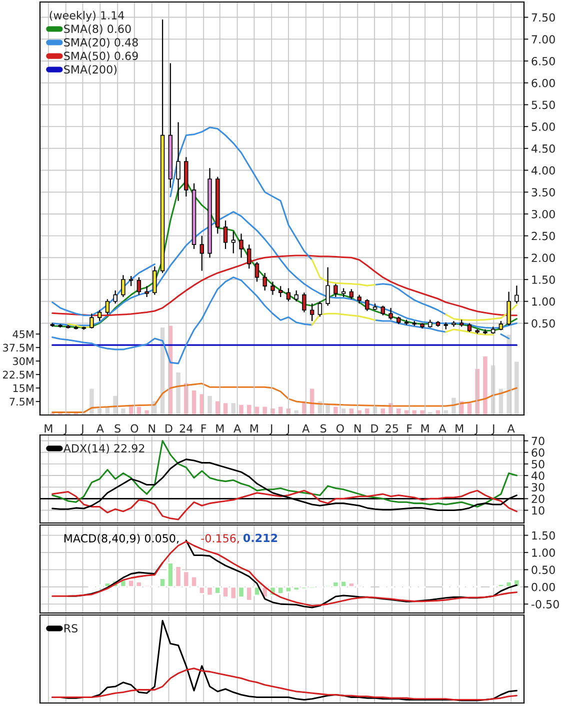 Image resolution: width=566 pixels, height=706 pixels. Describe the element at coordinates (538, 464) in the screenshot. I see `y-tick-label: 50` at that location.